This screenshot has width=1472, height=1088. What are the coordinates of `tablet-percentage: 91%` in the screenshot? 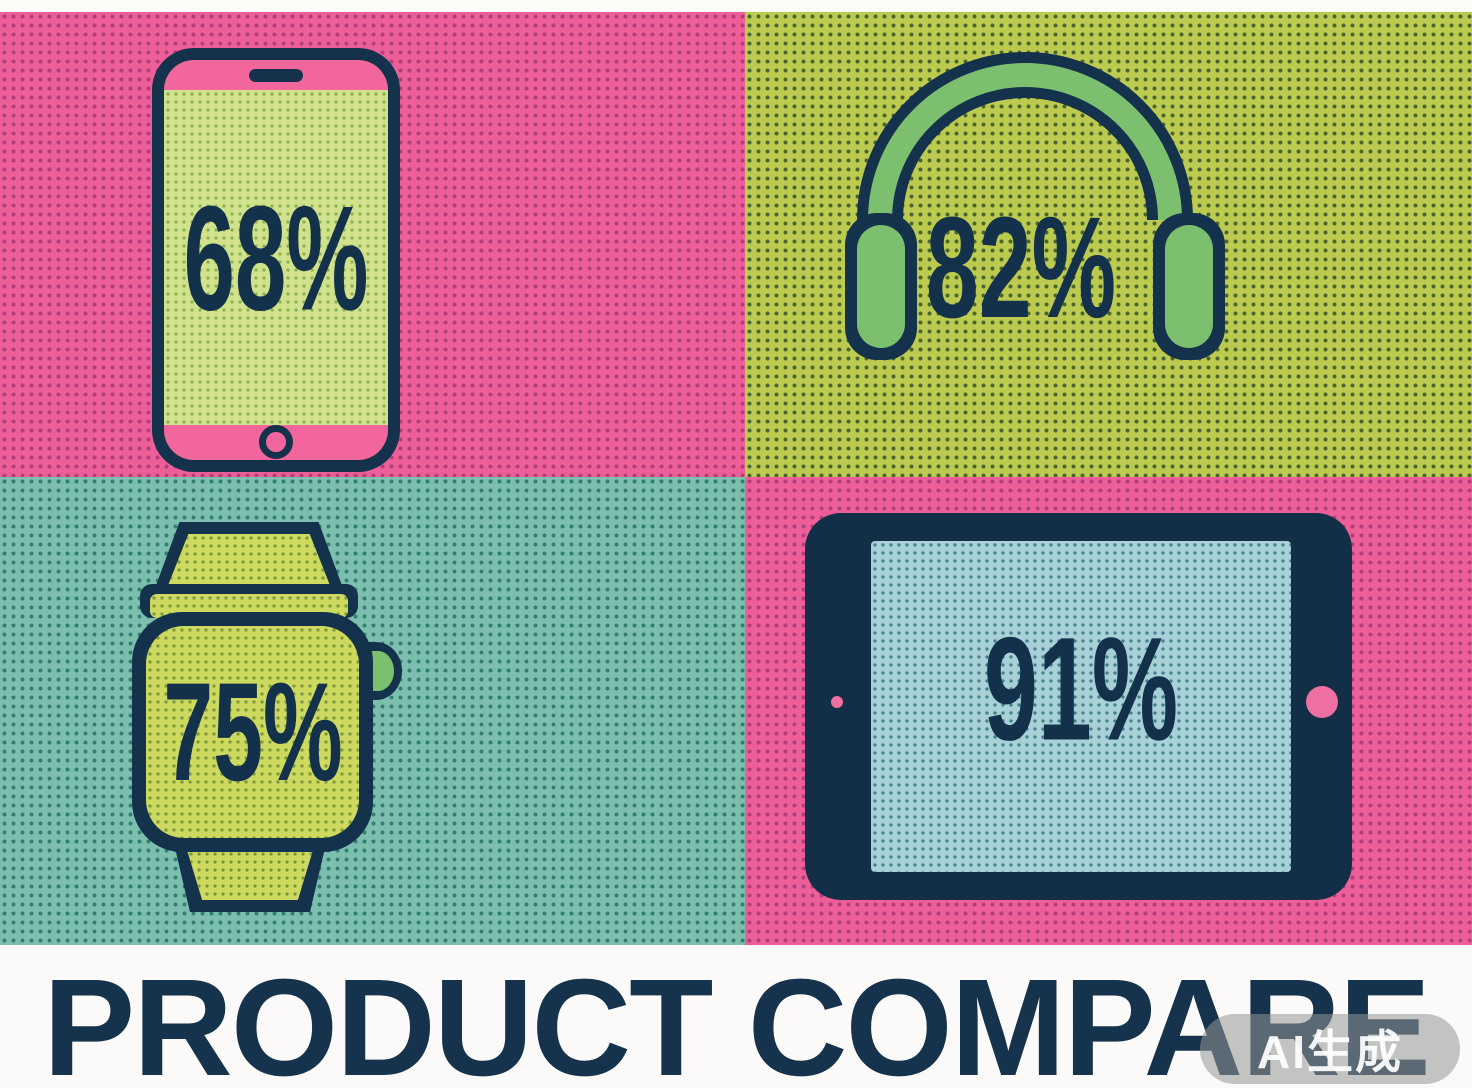 It's located at (1081, 689).